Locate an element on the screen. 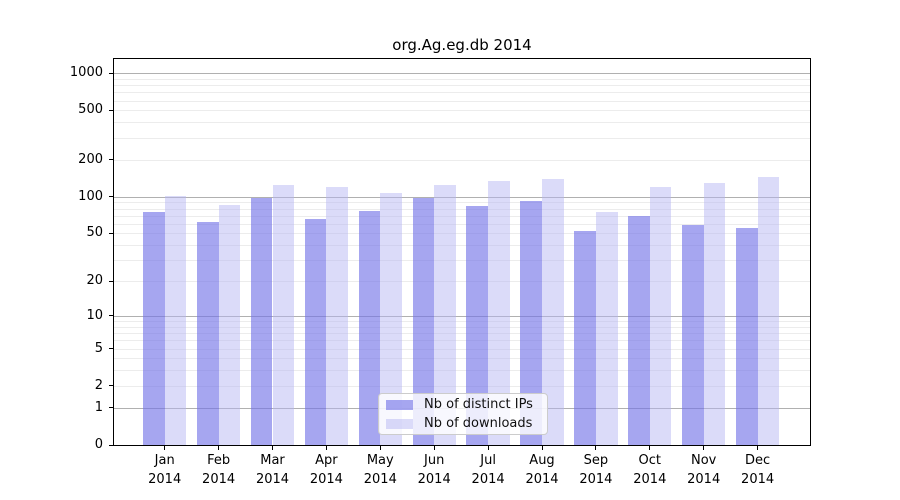  y-tick-label: 1 is located at coordinates (98, 407).